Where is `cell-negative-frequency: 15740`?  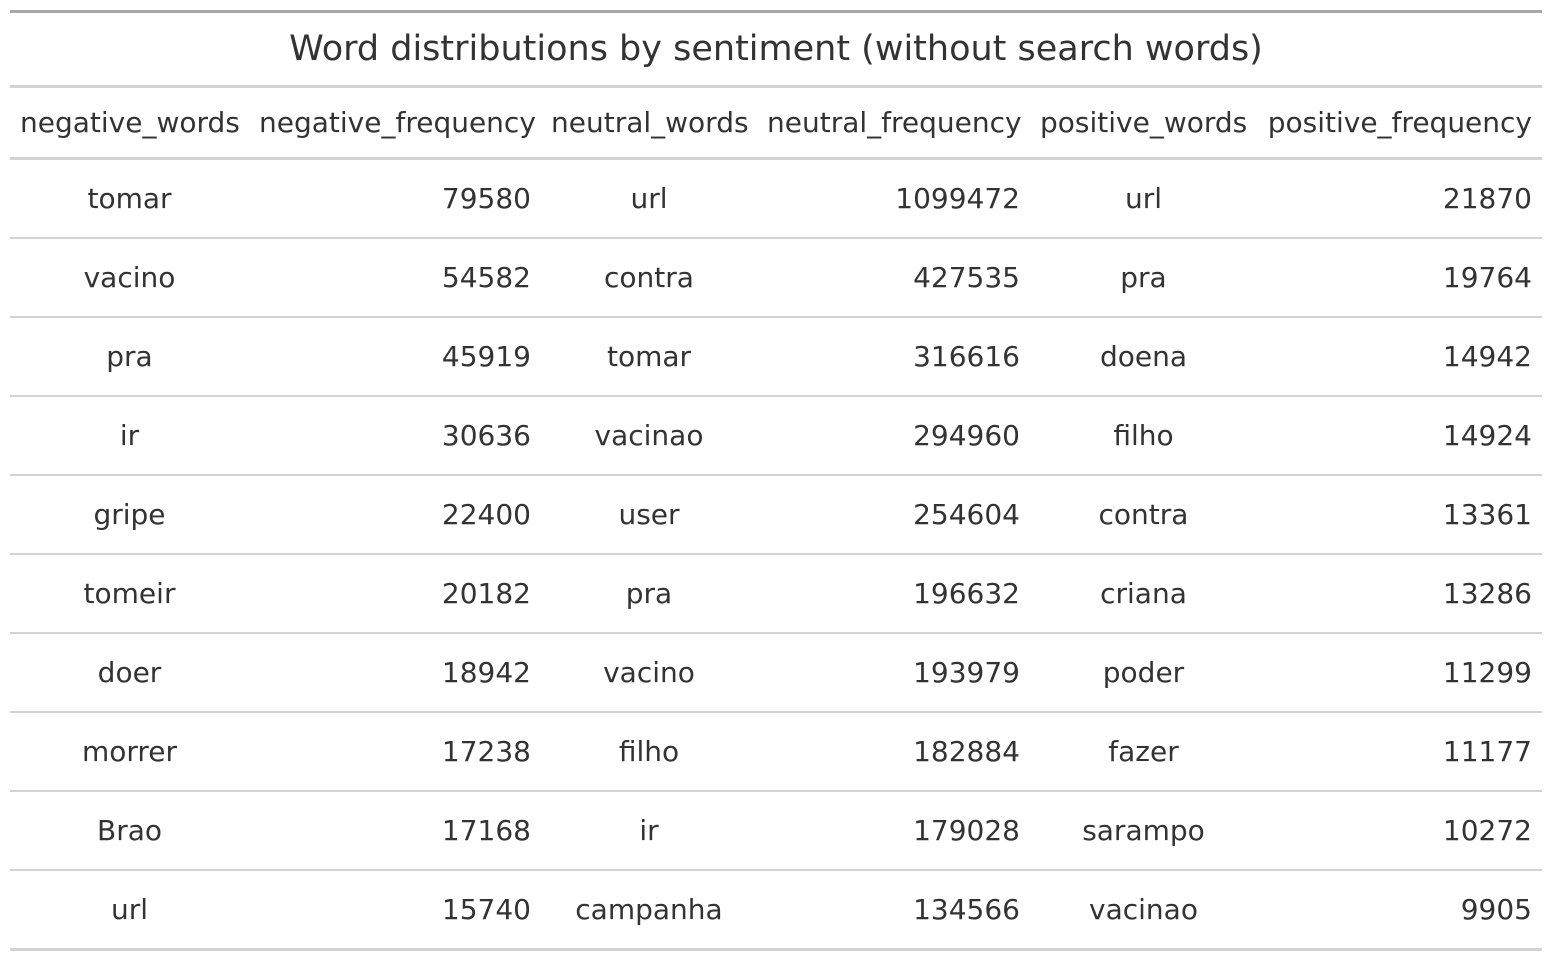 cell-negative-frequency: 15740 is located at coordinates (486, 909).